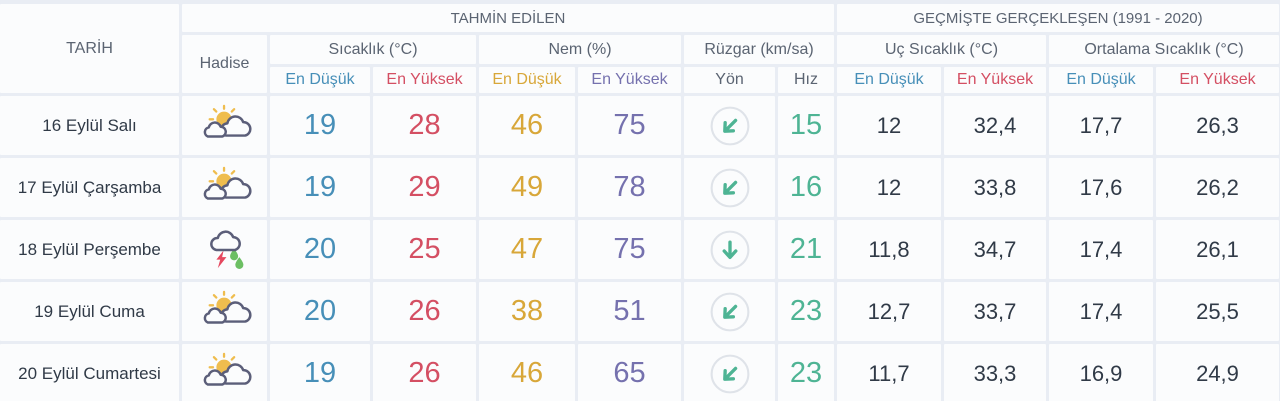 This screenshot has width=1280, height=401. Describe the element at coordinates (995, 80) in the screenshot. I see `subheader-extreme-max: En Yüksek` at that location.